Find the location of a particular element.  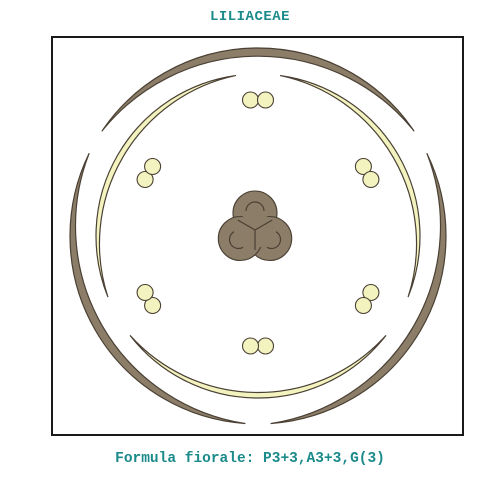

anther-5a is located at coordinates (153, 305).